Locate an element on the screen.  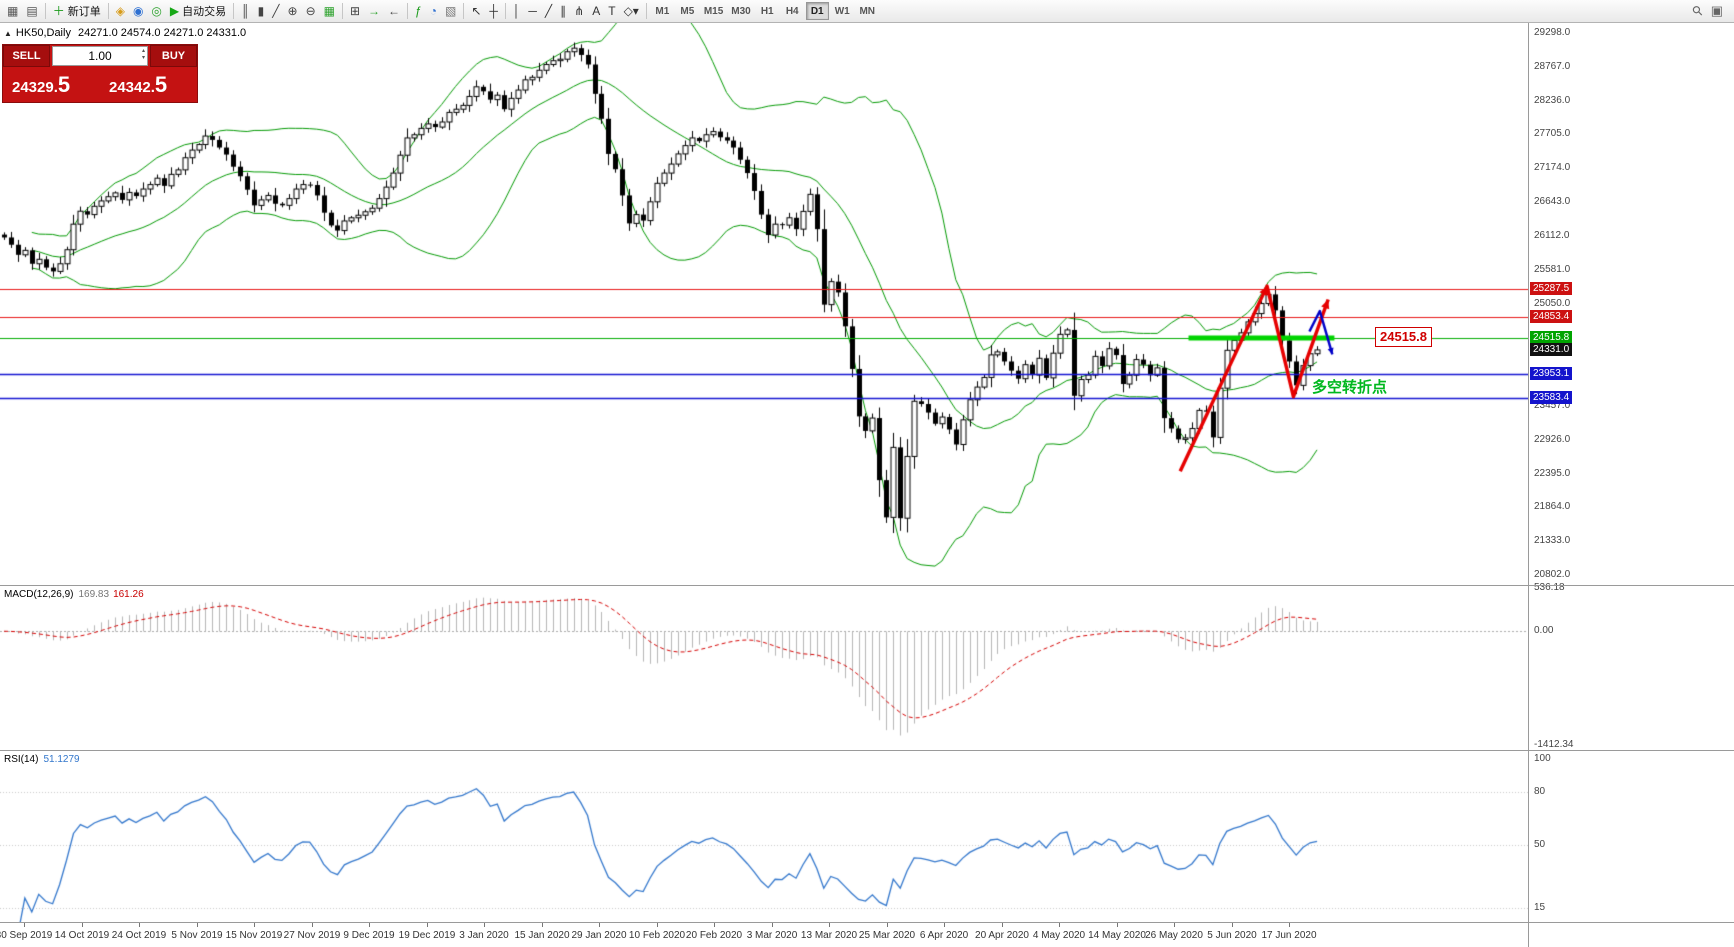
macd-indicator-label: MACD(12,26,9) 169.83 161.26 is located at coordinates (74, 594).